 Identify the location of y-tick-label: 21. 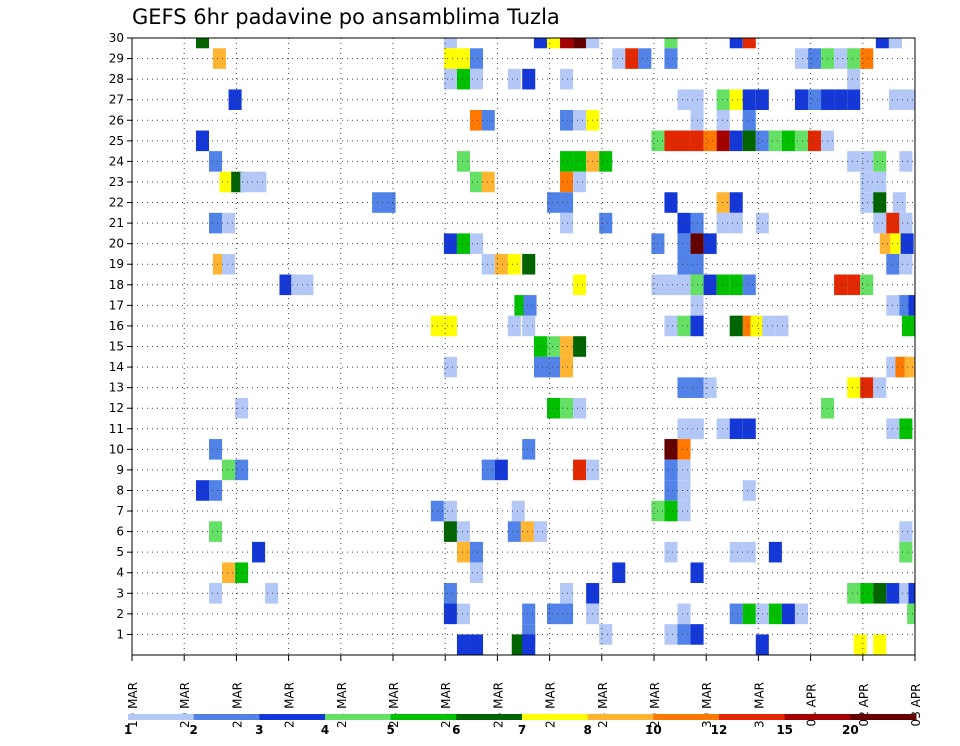
(116, 223).